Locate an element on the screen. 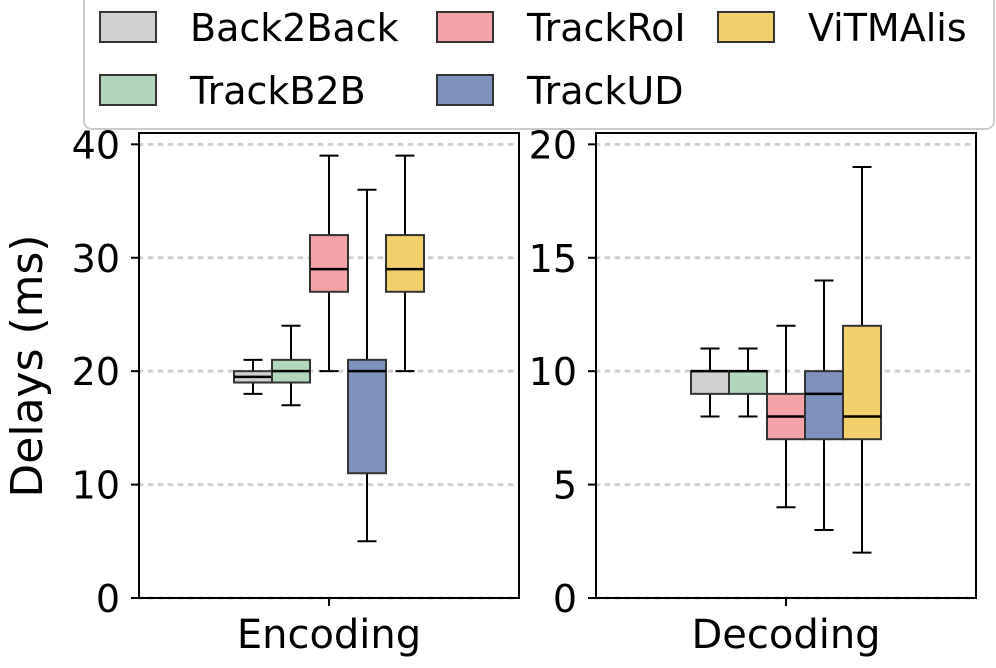  legend-item: ViTMAlis is located at coordinates (842, 28).